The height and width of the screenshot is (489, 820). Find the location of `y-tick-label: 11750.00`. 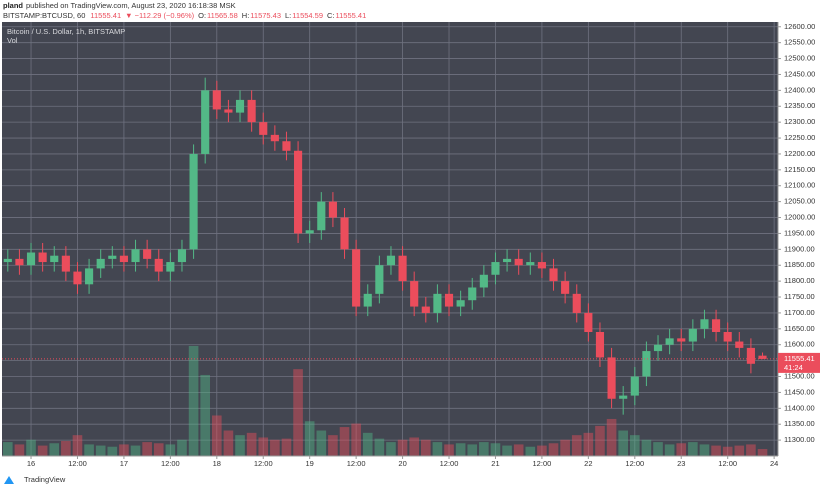

y-tick-label: 11750.00 is located at coordinates (799, 296).